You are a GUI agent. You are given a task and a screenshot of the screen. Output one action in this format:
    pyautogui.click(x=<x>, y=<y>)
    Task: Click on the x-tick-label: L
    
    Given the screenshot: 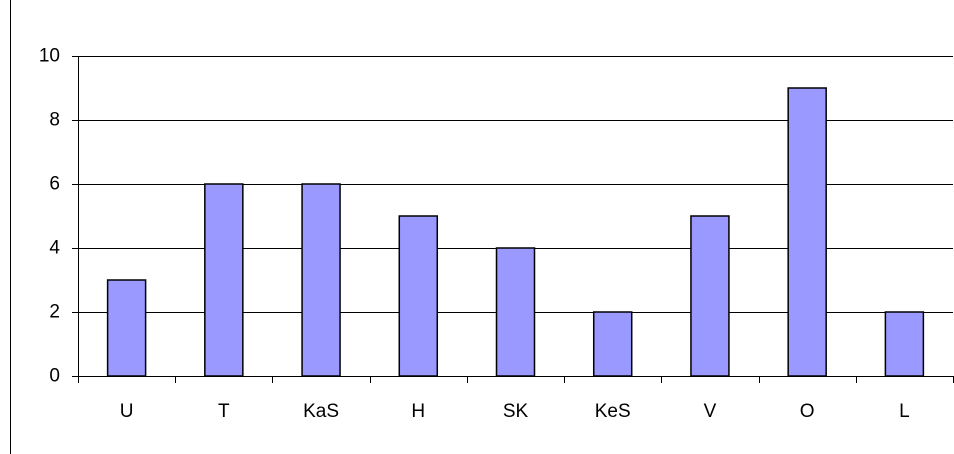 What is the action you would take?
    pyautogui.click(x=904, y=411)
    